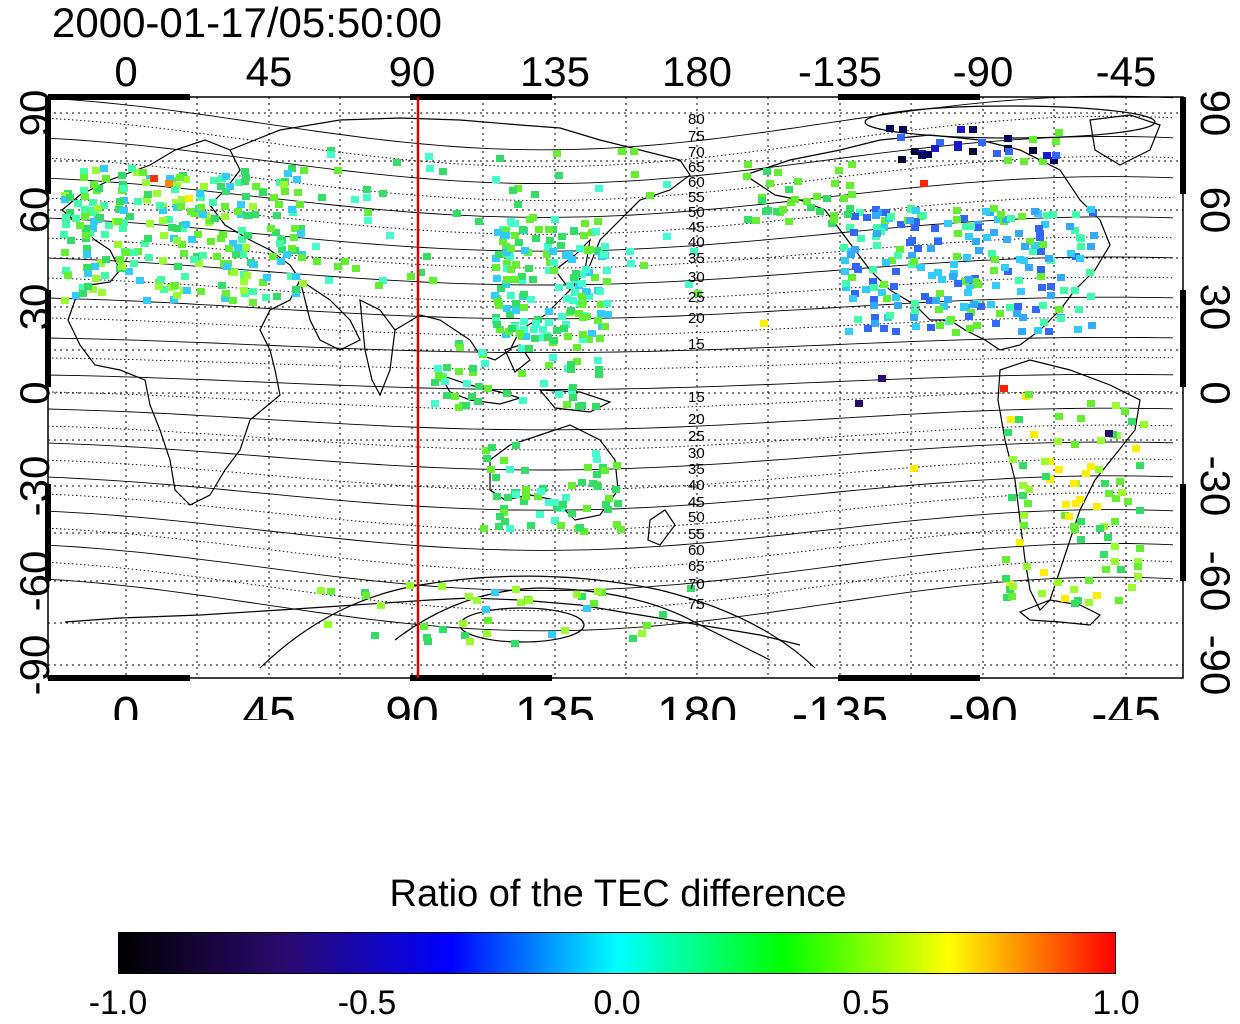 Image resolution: width=1240 pixels, height=1024 pixels. What do you see at coordinates (34, 392) in the screenshot?
I see `left-tick-label: 0` at bounding box center [34, 392].